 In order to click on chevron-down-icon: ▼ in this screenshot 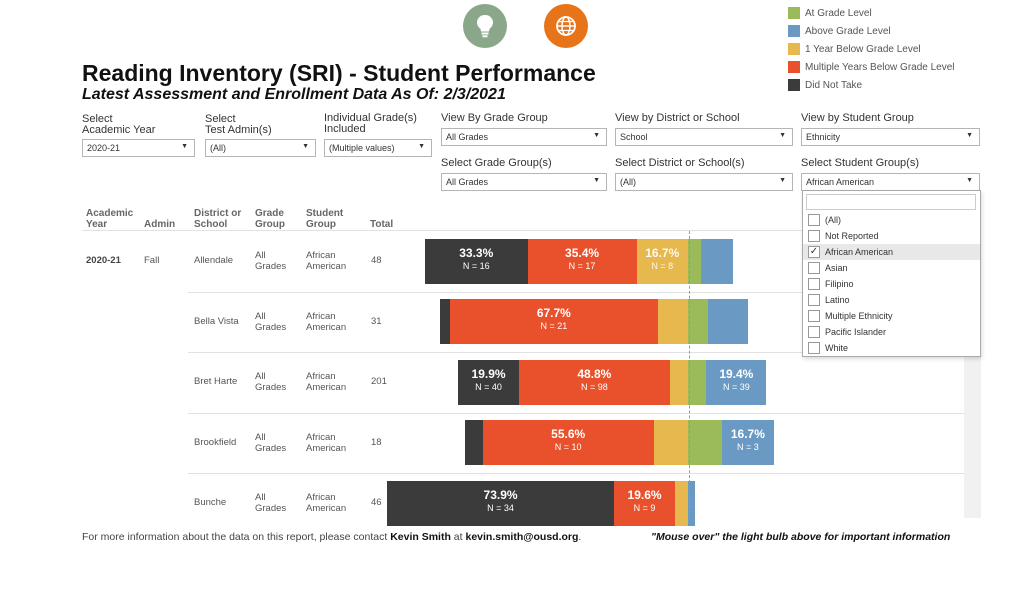, I will do `click(596, 180)`.